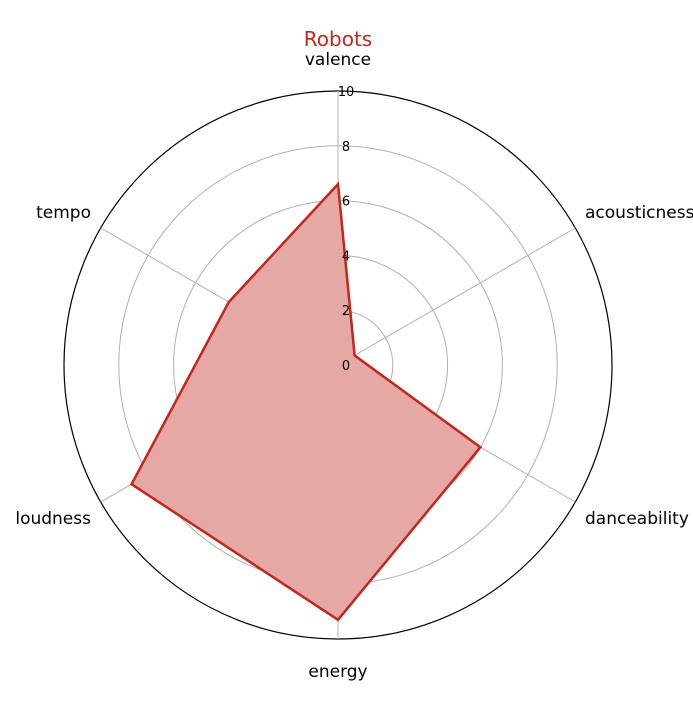  I want to click on axis-label-valence: valence, so click(338, 60).